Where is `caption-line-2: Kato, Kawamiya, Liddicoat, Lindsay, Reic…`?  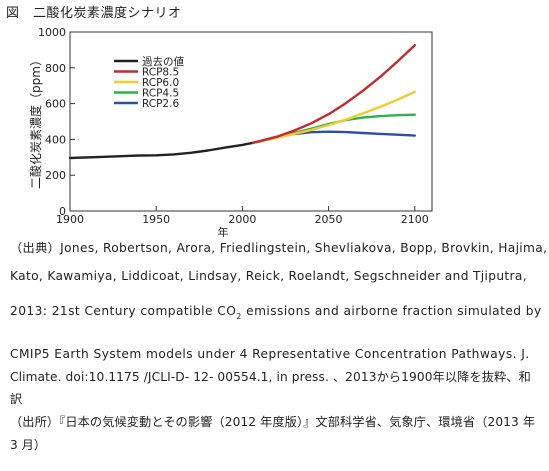 caption-line-2: Kato, Kawamiya, Liddicoat, Lindsay, Reic… is located at coordinates (268, 276).